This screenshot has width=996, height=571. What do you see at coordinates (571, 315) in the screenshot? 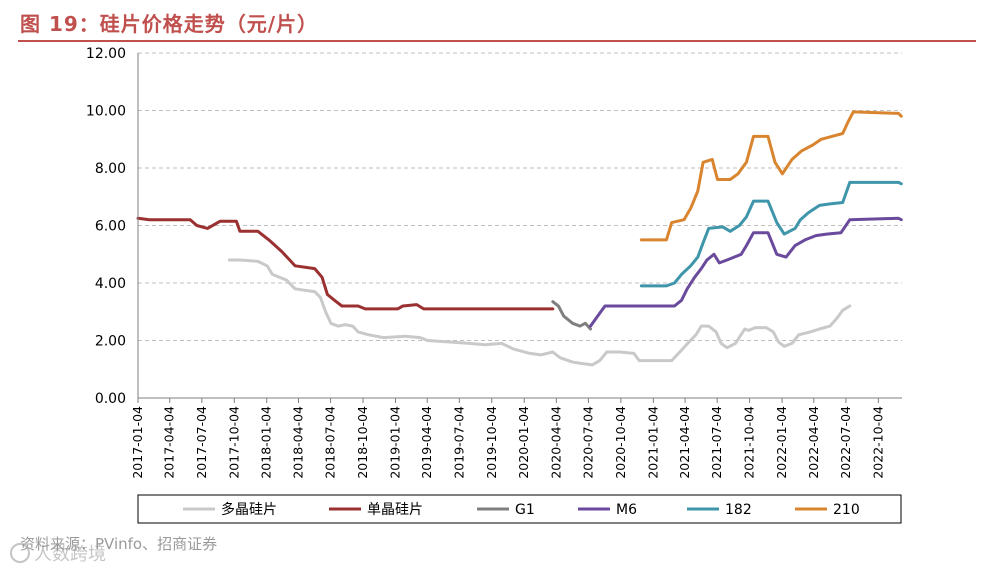
I see `series-line-G1` at bounding box center [571, 315].